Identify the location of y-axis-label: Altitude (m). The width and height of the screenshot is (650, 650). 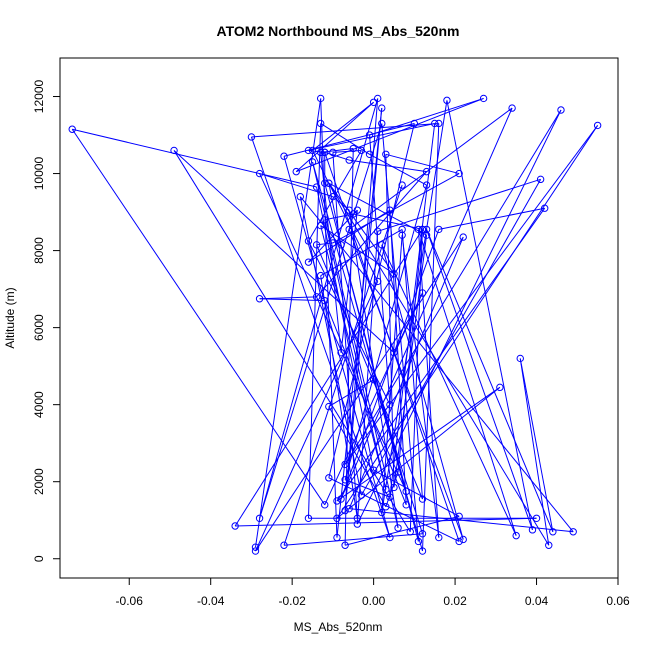
(10, 317).